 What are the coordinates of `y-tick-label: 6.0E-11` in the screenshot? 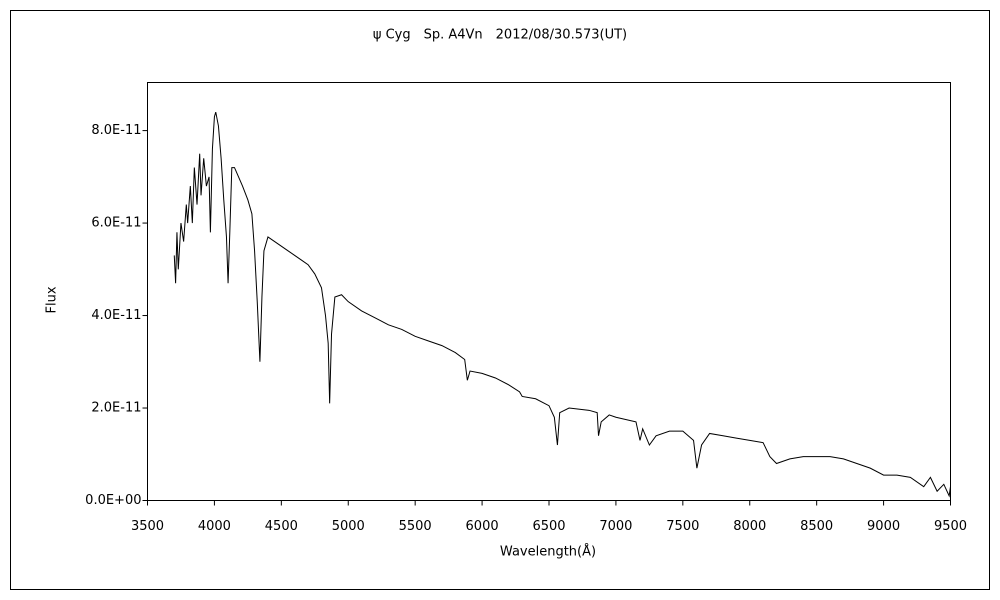 It's located at (116, 223).